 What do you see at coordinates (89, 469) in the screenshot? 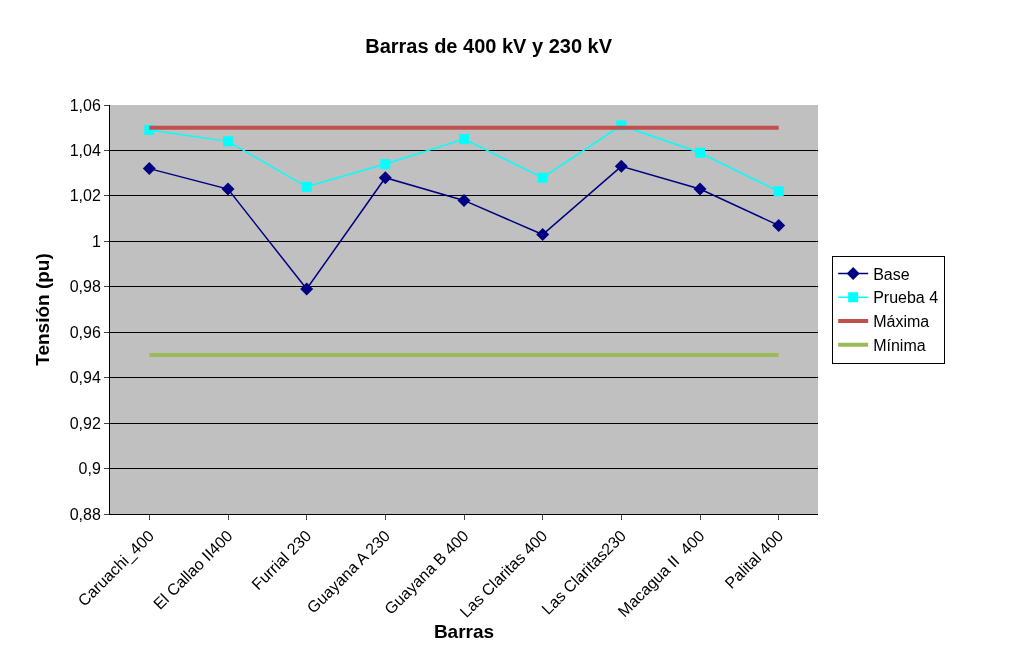
I see `y-tick-label: 0,9` at bounding box center [89, 469].